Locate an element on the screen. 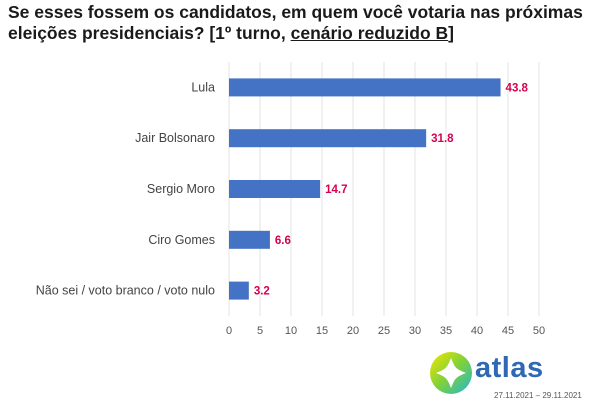  title-underlined-text: cenário reduzido B is located at coordinates (369, 33).